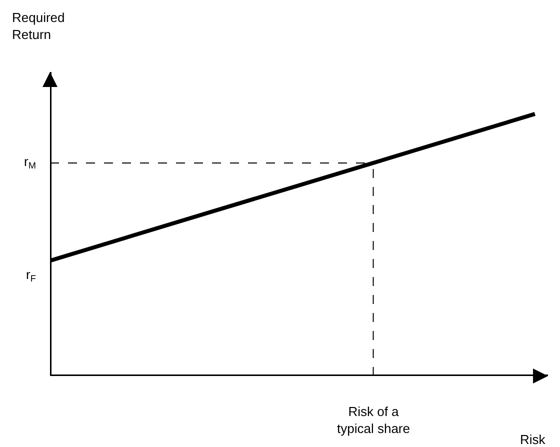  Describe the element at coordinates (373, 420) in the screenshot. I see `text: Risk of a typical share` at that location.